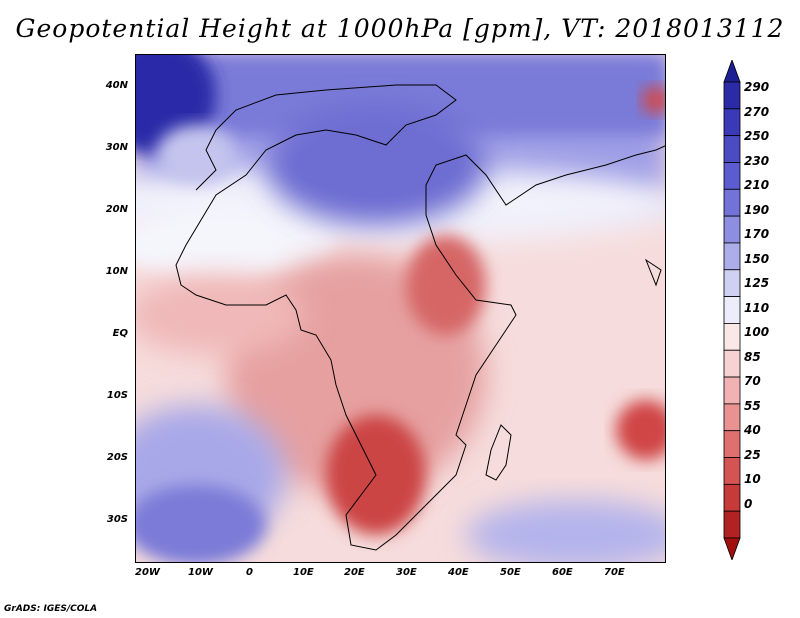  What do you see at coordinates (757, 210) in the screenshot?
I see `colorbar-label: 190` at bounding box center [757, 210].